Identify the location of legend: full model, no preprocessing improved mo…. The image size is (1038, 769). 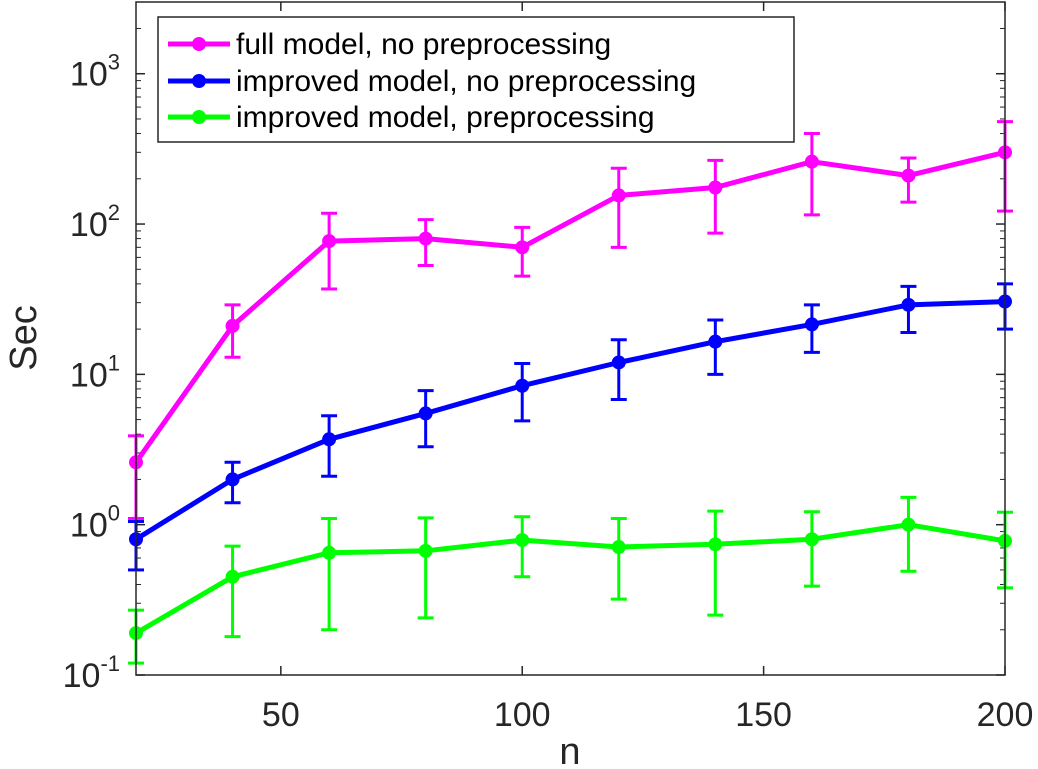
(476, 79).